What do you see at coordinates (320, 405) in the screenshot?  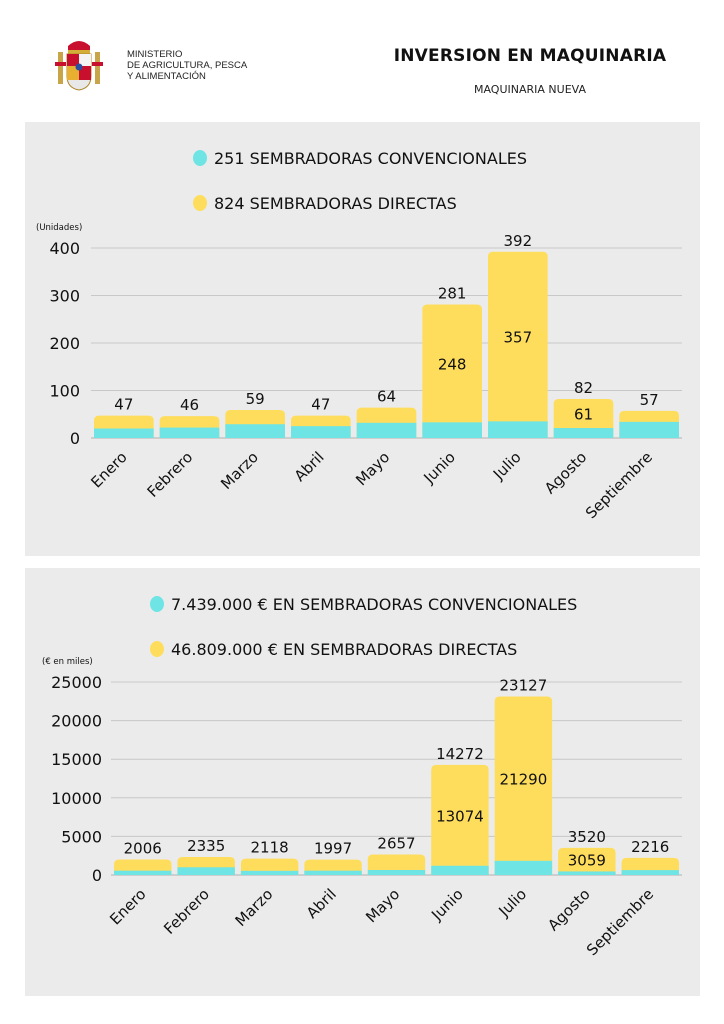 I see `total-label-abril: 47` at bounding box center [320, 405].